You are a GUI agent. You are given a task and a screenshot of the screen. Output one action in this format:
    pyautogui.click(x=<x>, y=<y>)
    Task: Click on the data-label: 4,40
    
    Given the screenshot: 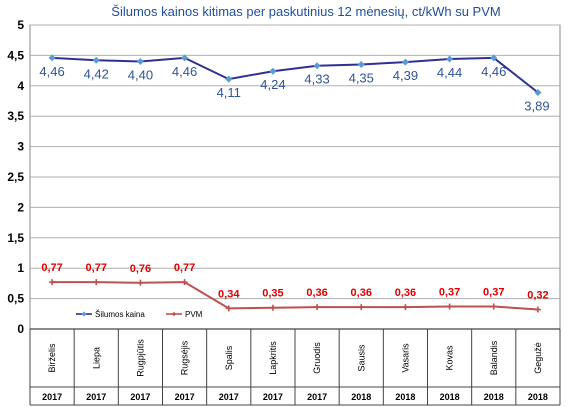 What is the action you would take?
    pyautogui.click(x=140, y=74)
    